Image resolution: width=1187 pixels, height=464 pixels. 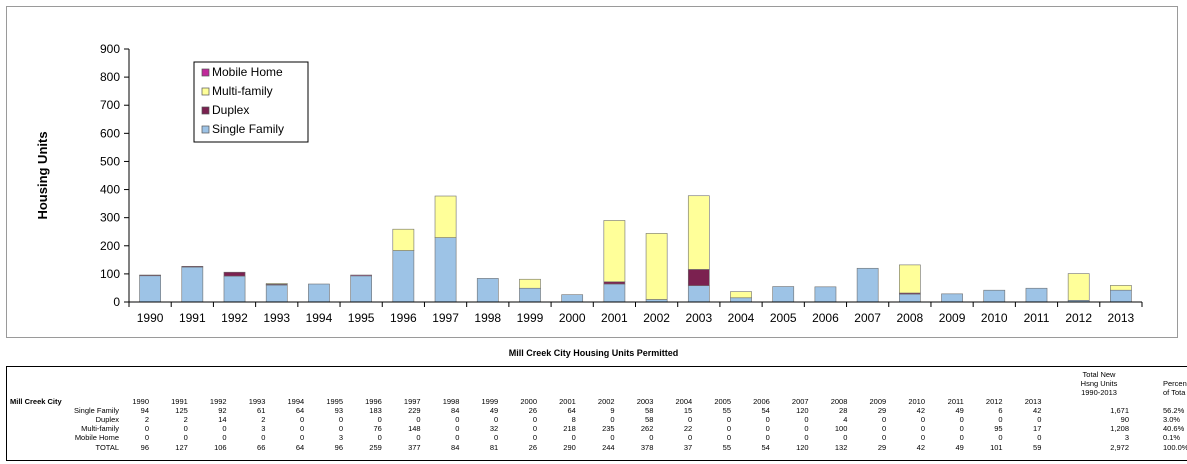 What do you see at coordinates (110, 161) in the screenshot?
I see `y-tick-label: 500` at bounding box center [110, 161].